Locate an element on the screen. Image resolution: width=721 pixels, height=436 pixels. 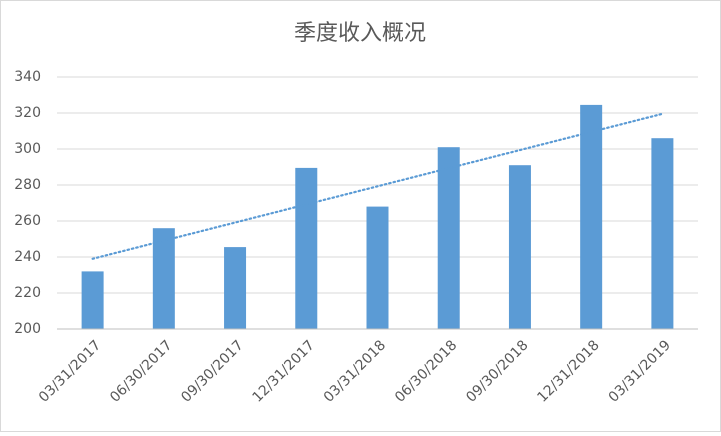
y-tick-label: 260 is located at coordinates (27, 221).